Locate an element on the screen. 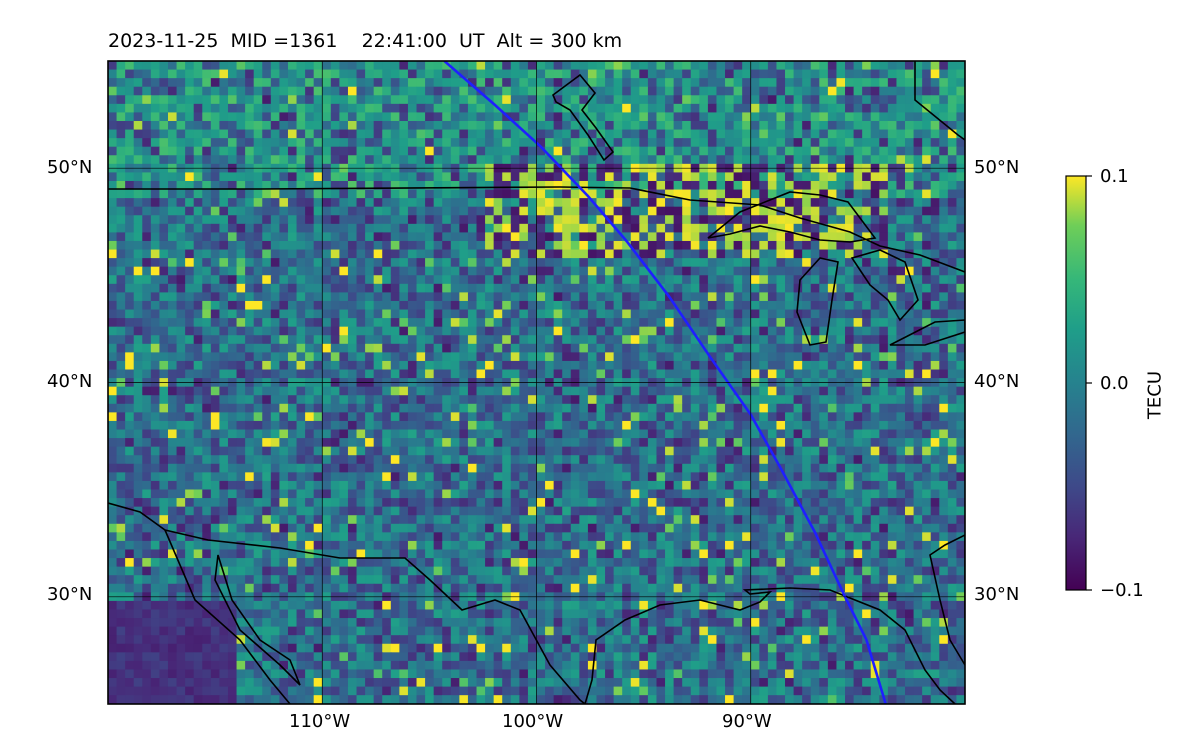 The image size is (1200, 750). colorbar-tick-label: 0.1 is located at coordinates (1114, 176).